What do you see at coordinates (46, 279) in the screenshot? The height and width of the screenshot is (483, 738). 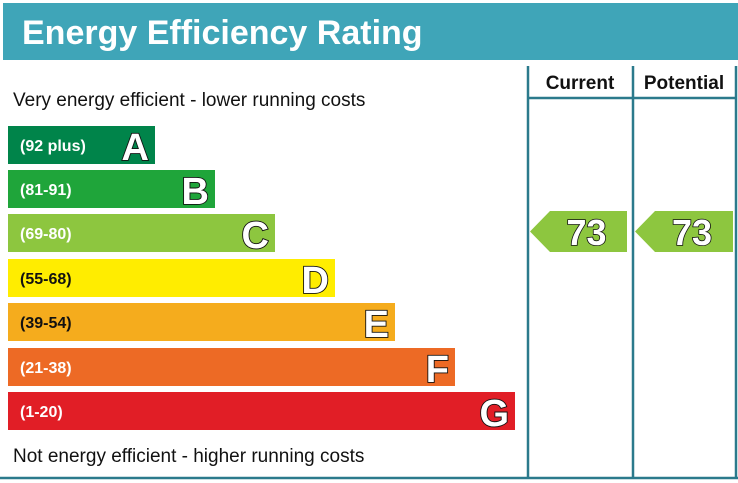 I see `band-range: (55-68)` at bounding box center [46, 279].